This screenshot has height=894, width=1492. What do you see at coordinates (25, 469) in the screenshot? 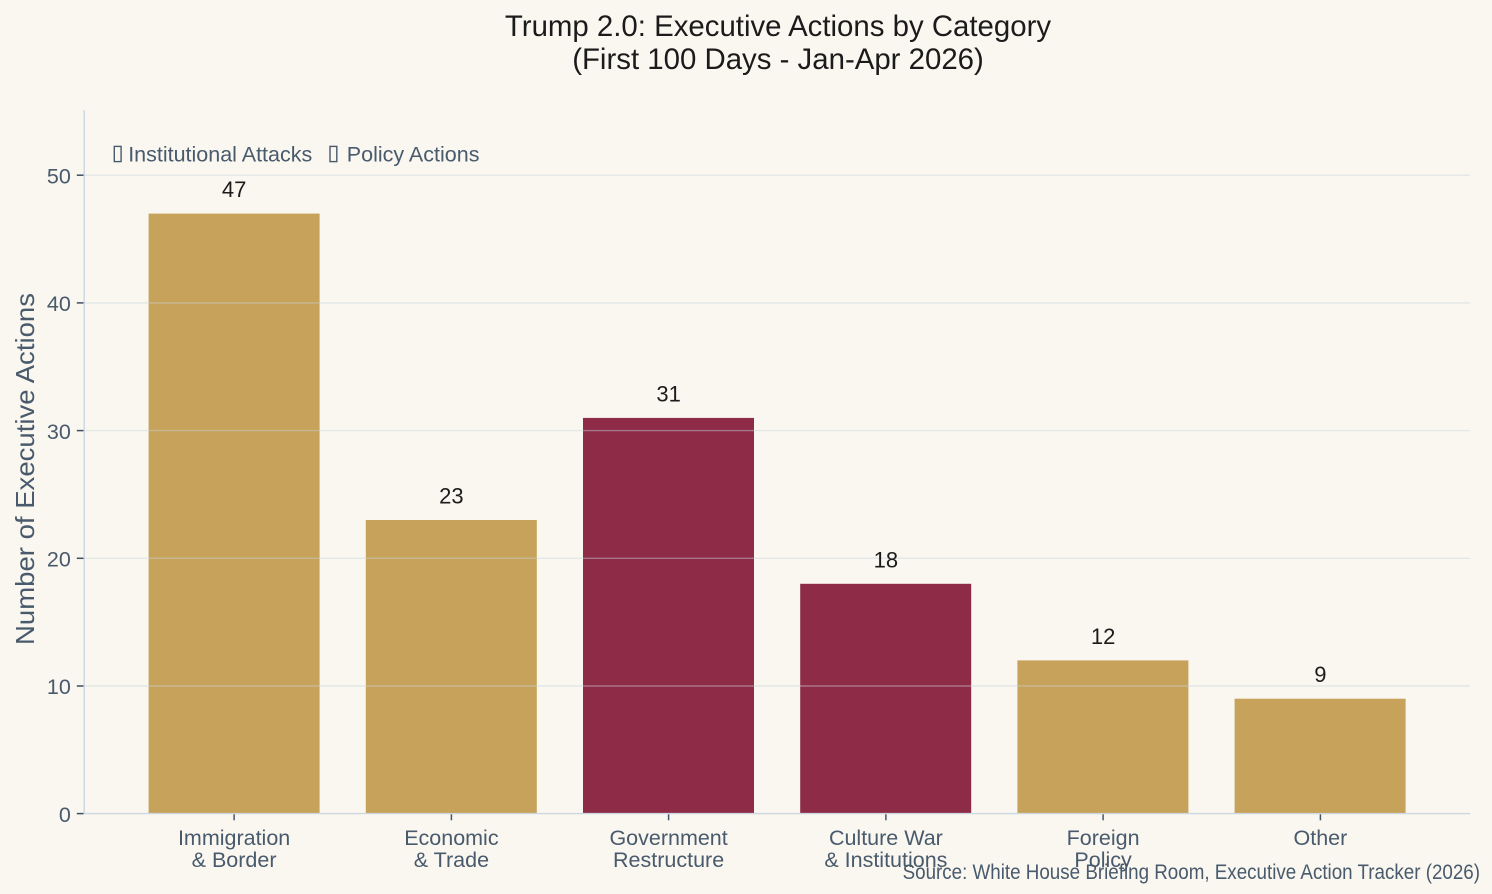
I see `svg-text: Number of Executive Actions` at bounding box center [25, 469].